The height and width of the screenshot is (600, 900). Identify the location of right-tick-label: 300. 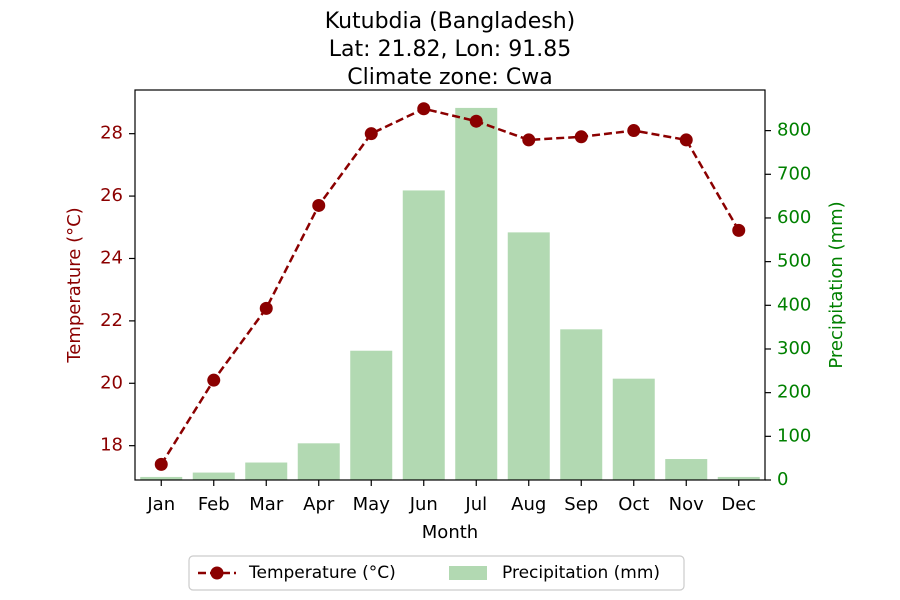
(794, 348).